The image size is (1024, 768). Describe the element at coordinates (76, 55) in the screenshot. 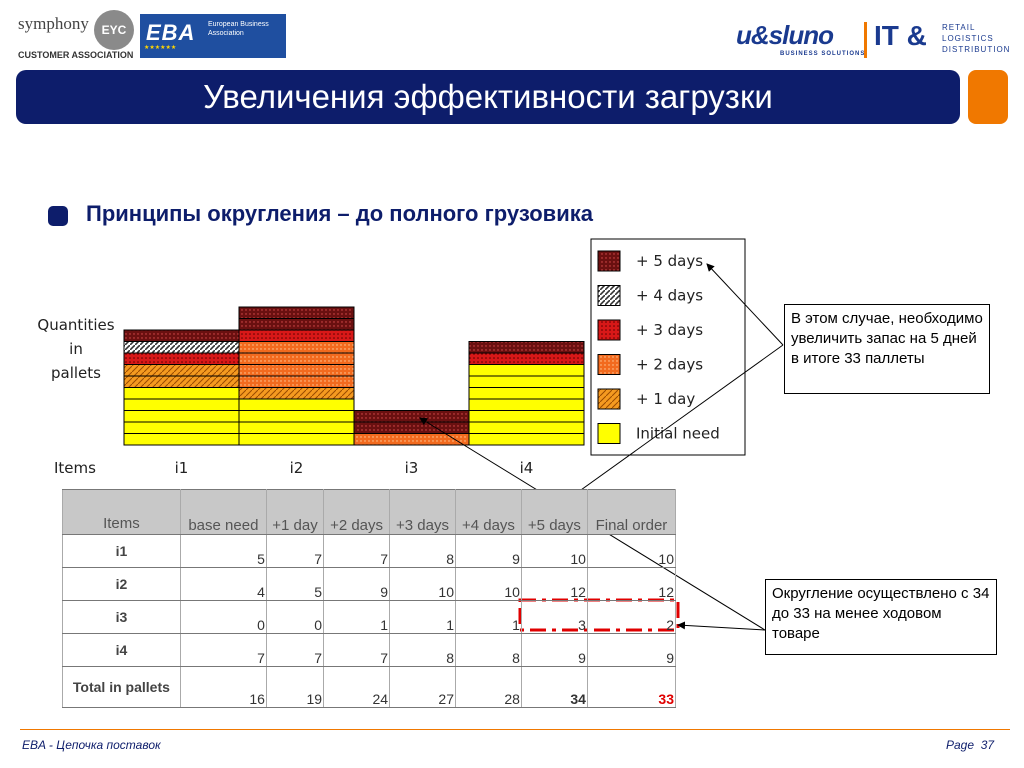

I see `customer-association-label: CUSTOMER ASSOCIATION` at that location.